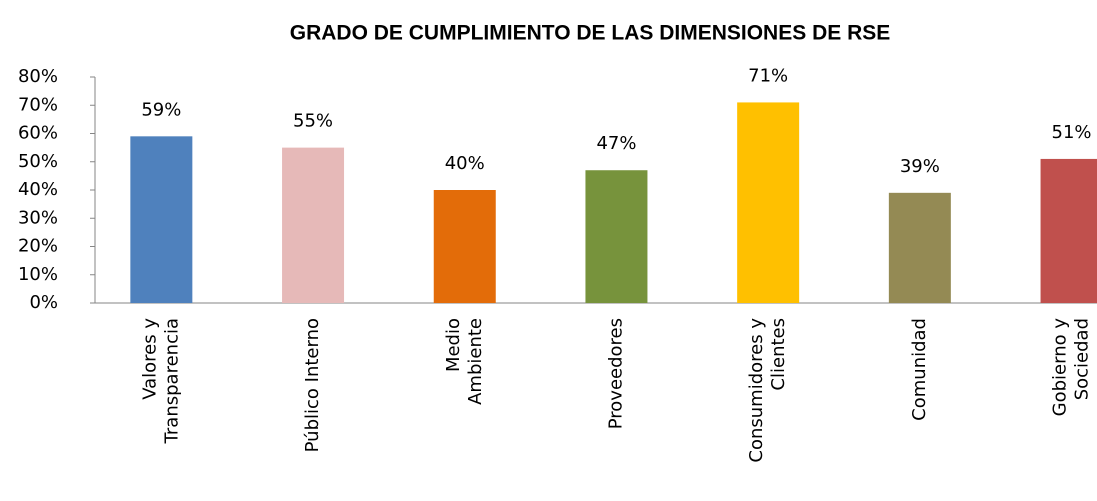  Describe the element at coordinates (43, 302) in the screenshot. I see `y-tick-label: 0%` at that location.